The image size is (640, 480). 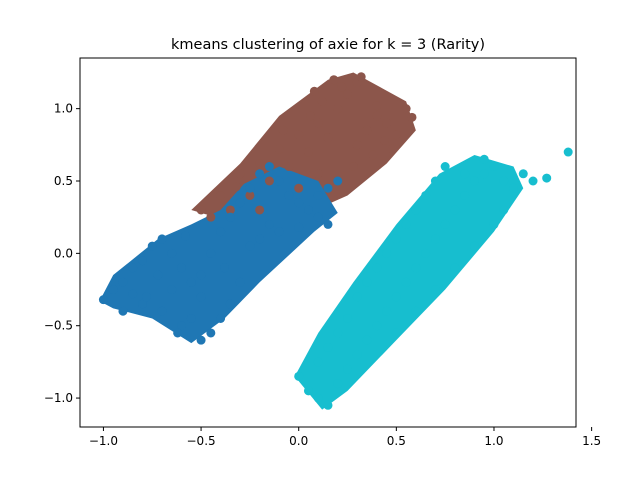 What do you see at coordinates (103, 441) in the screenshot?
I see `x-tick-label: −1.0` at bounding box center [103, 441].